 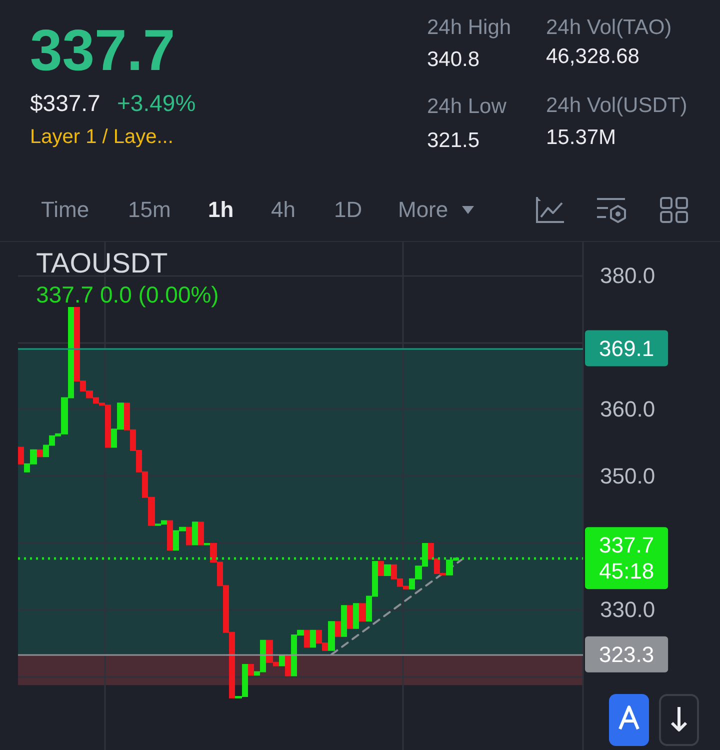 I want to click on text: 4h, so click(x=283, y=209).